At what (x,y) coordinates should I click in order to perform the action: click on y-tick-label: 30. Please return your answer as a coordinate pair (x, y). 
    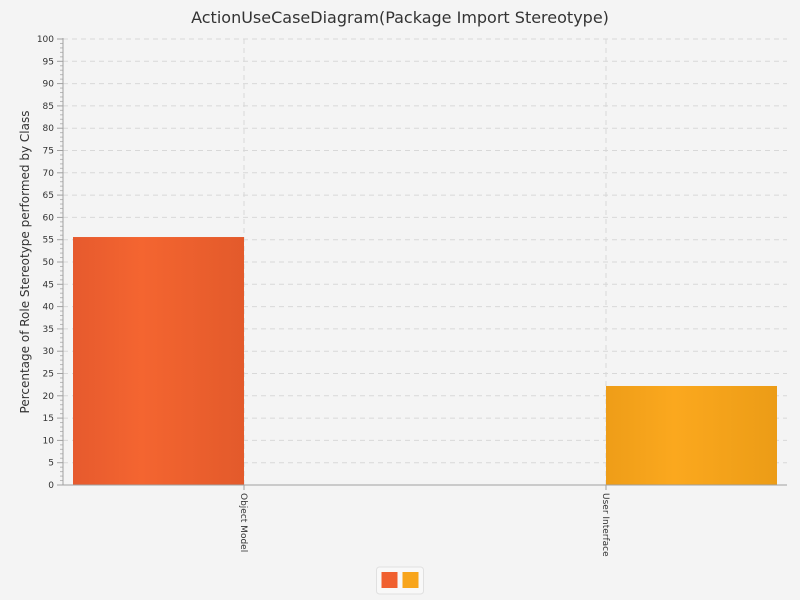
    Looking at the image, I should click on (49, 352).